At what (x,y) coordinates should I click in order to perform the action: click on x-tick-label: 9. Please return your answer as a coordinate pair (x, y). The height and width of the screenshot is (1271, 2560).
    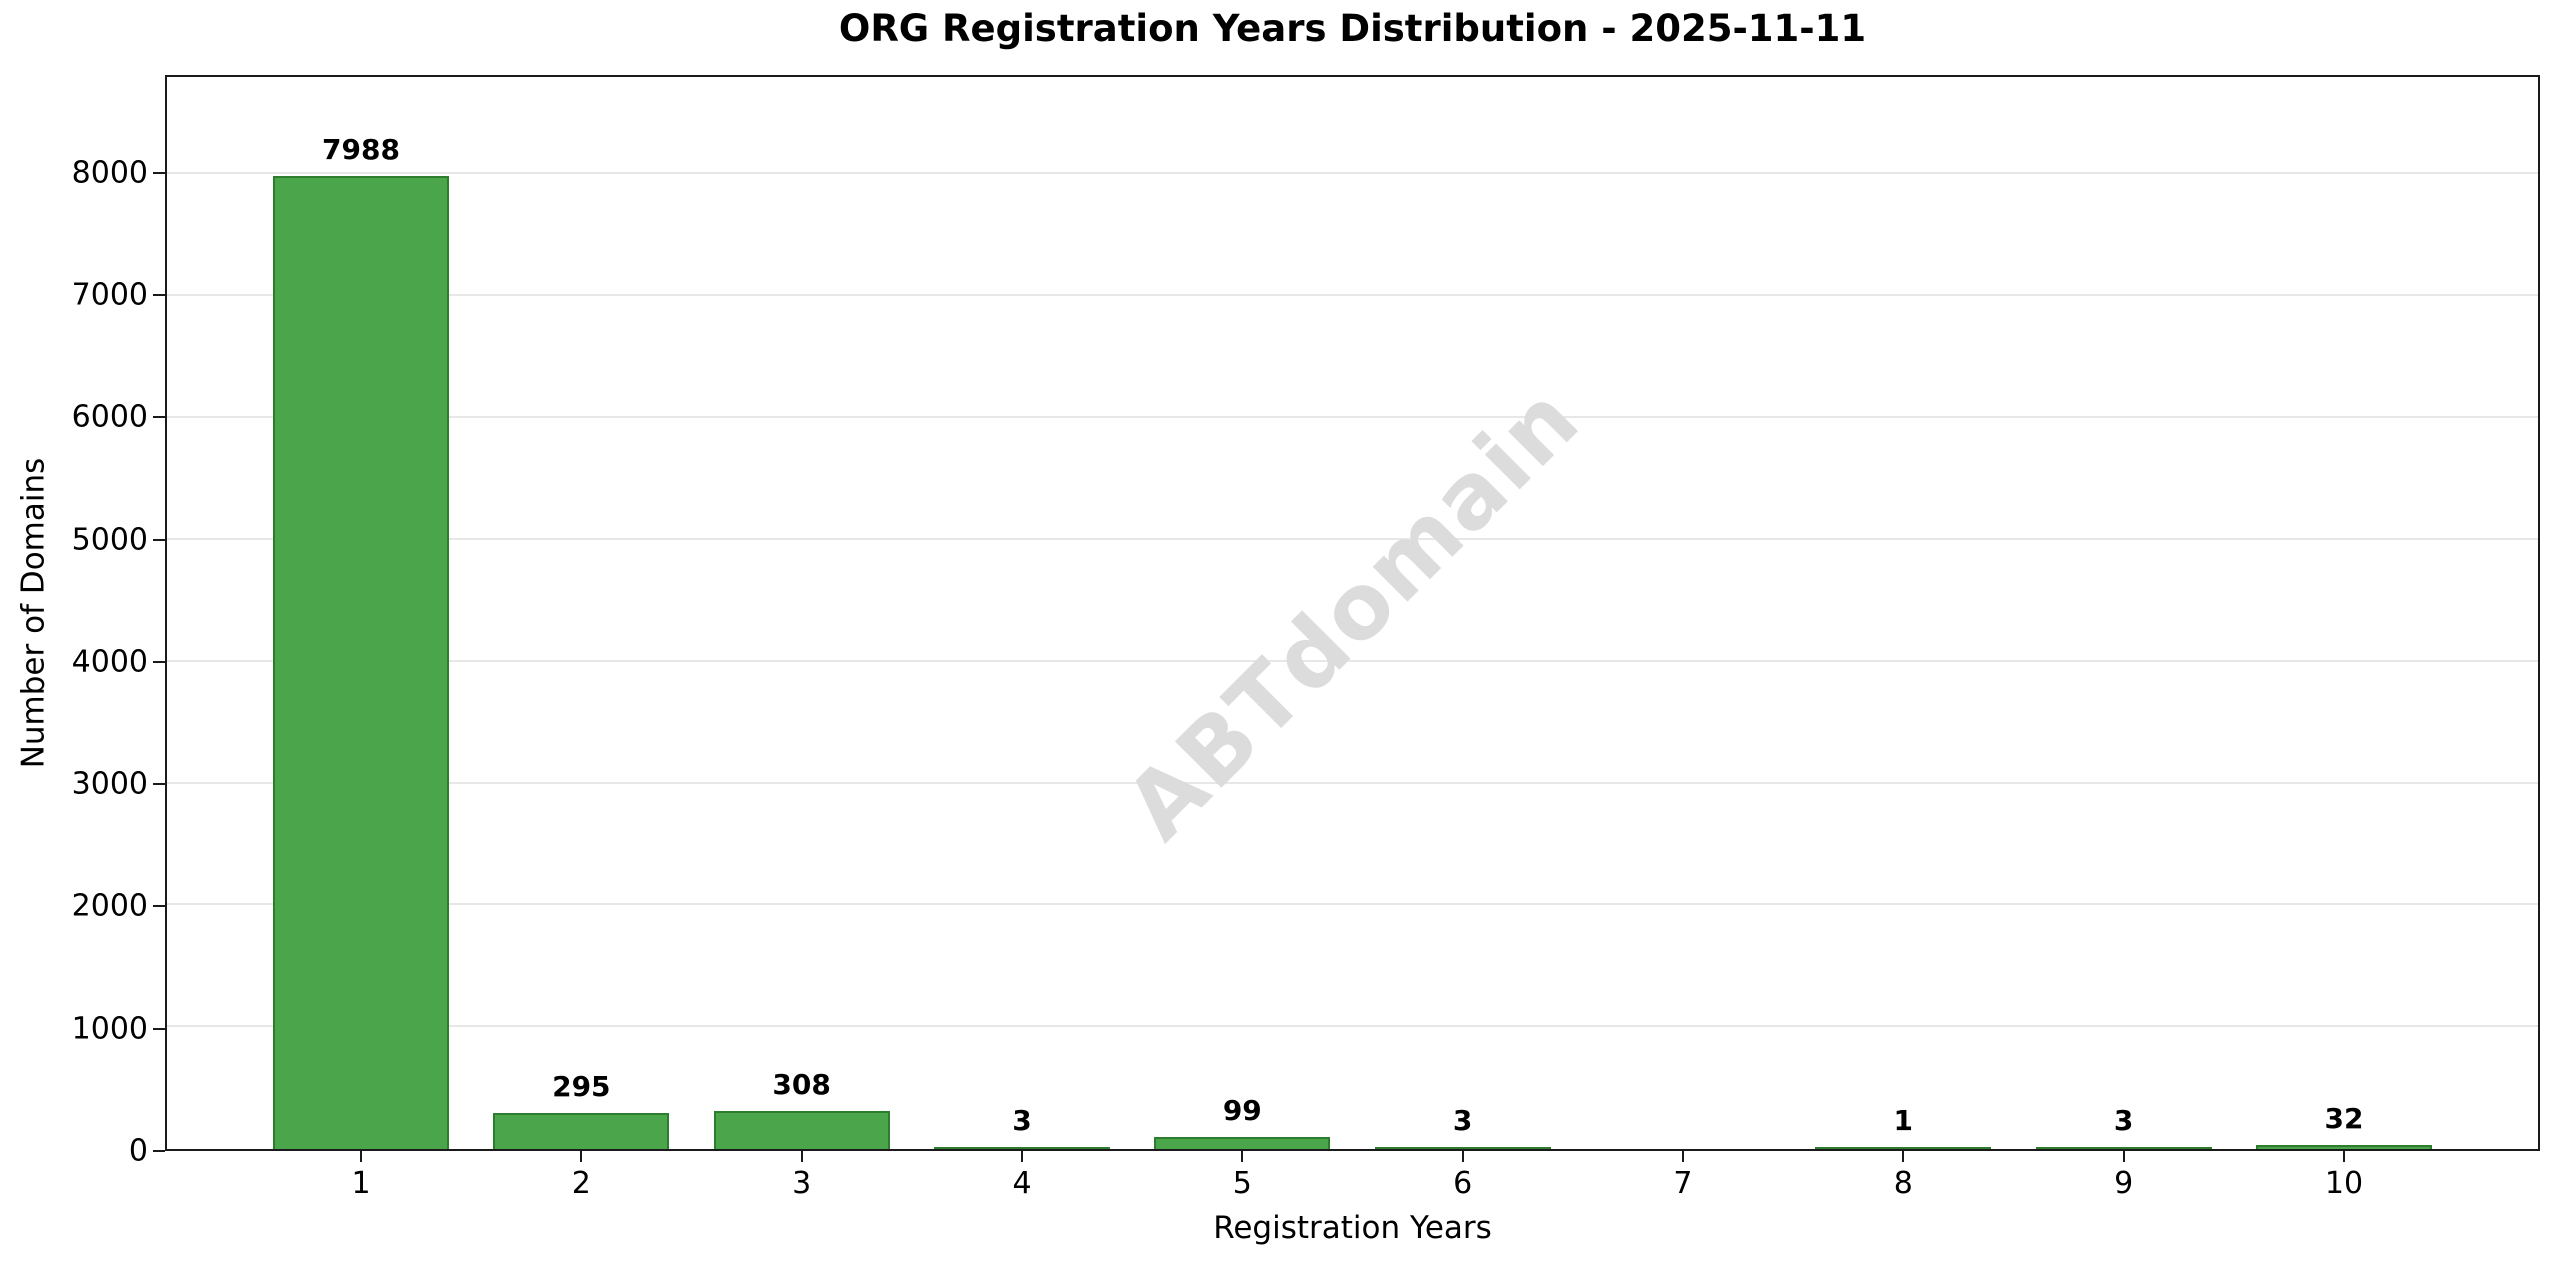
    Looking at the image, I should click on (2124, 1183).